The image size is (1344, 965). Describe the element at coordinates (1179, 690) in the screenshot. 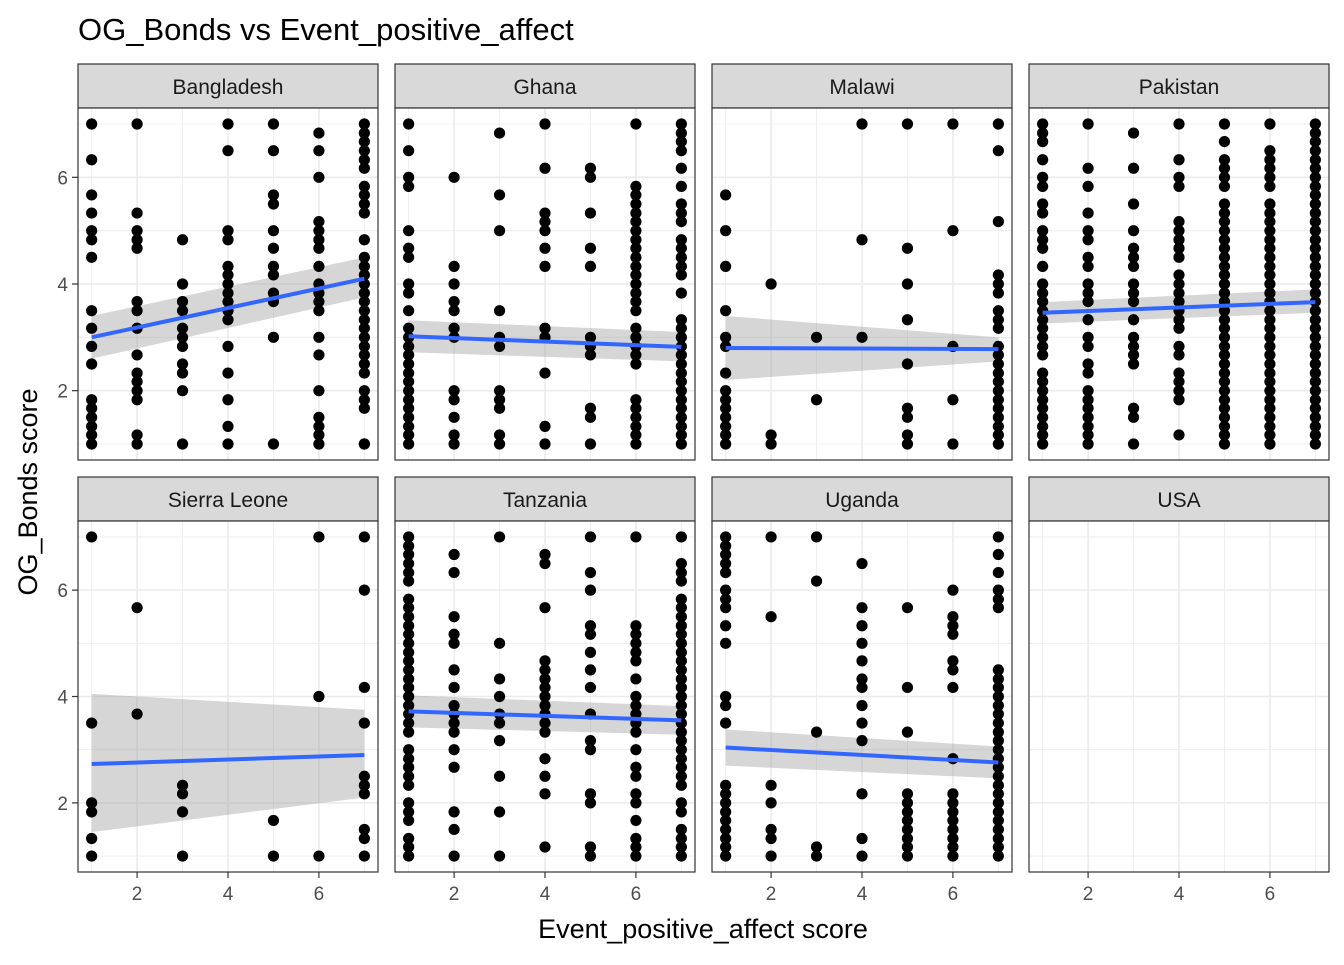

I see `facet-panel: USA 2 4 6` at that location.